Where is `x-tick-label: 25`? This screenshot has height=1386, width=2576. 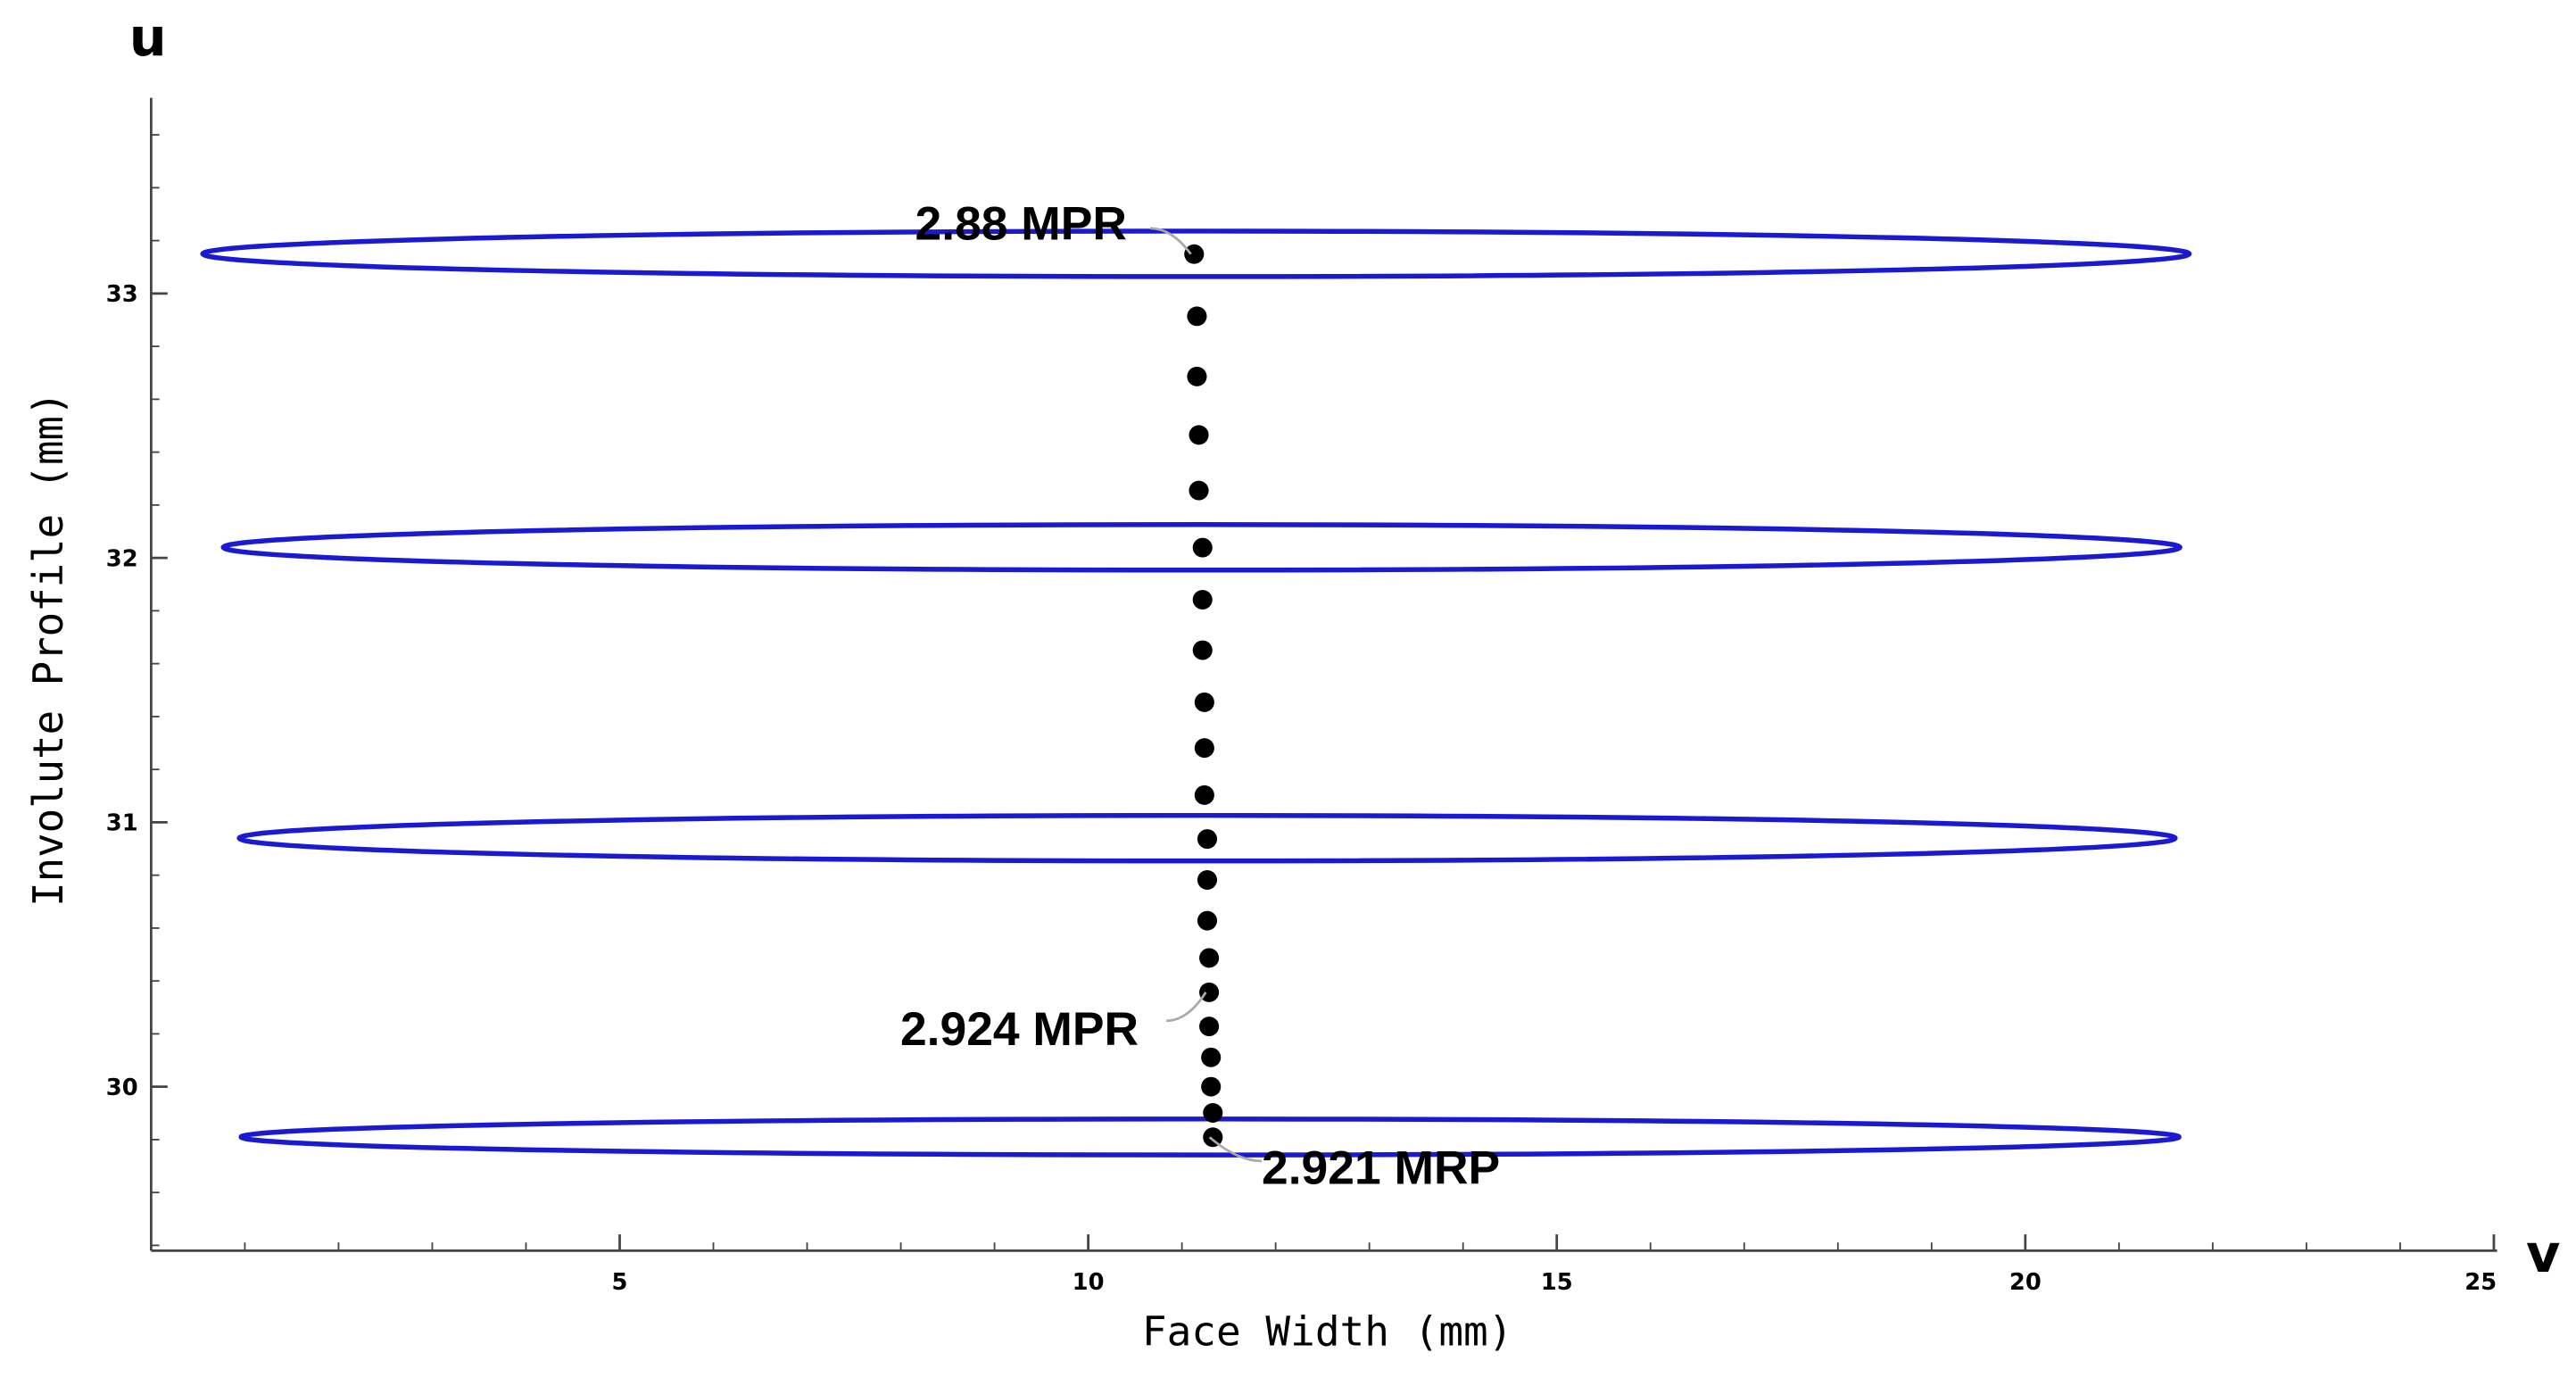 x-tick-label: 25 is located at coordinates (2480, 1282).